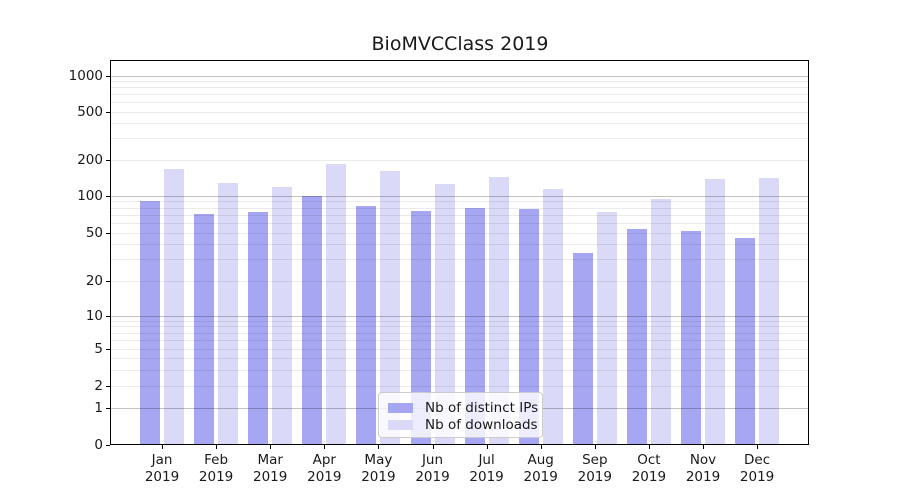  I want to click on x-axis-tick-label: Jan 2019, so click(162, 469).